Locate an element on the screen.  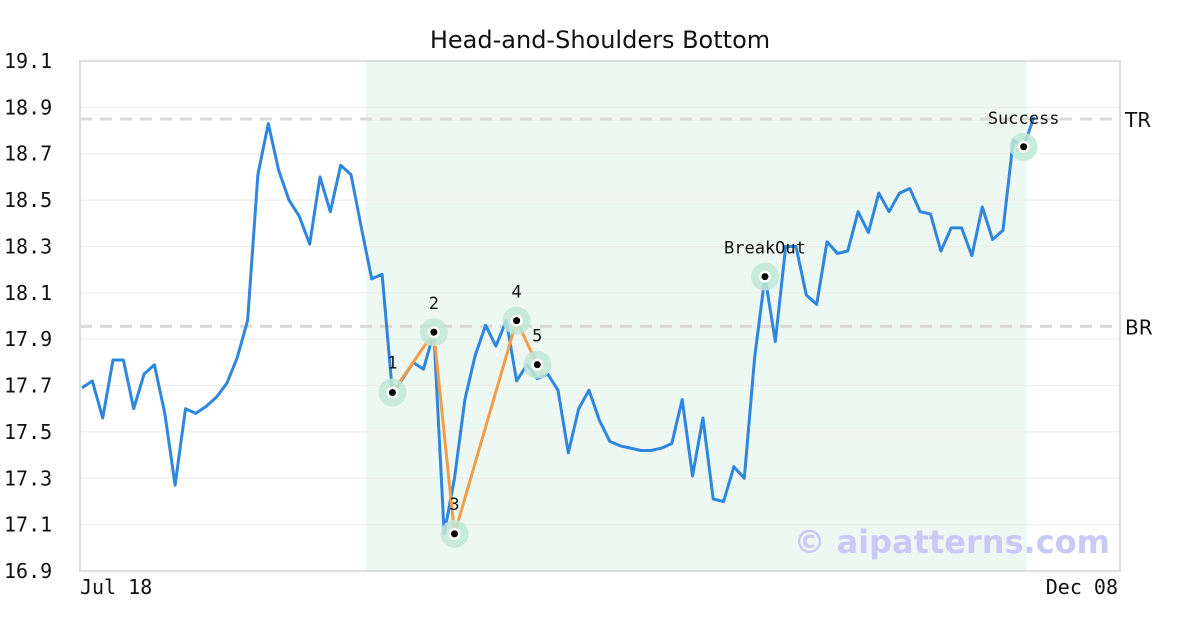
y-tick-label: 18.3 is located at coordinates (28, 246).